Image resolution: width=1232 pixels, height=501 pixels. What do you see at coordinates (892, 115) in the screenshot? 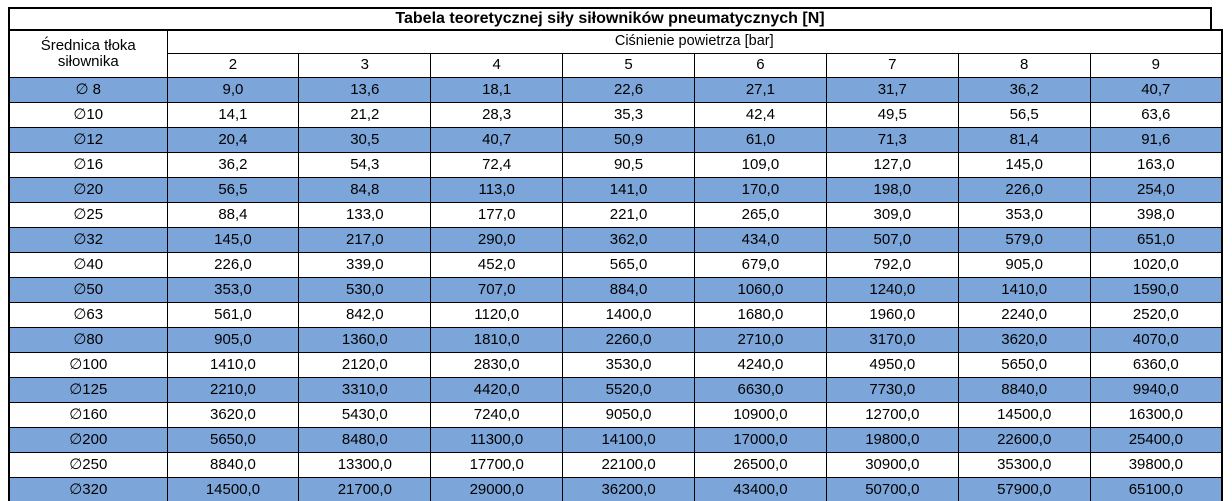
I see `force-value-cell: 49,5` at bounding box center [892, 115].